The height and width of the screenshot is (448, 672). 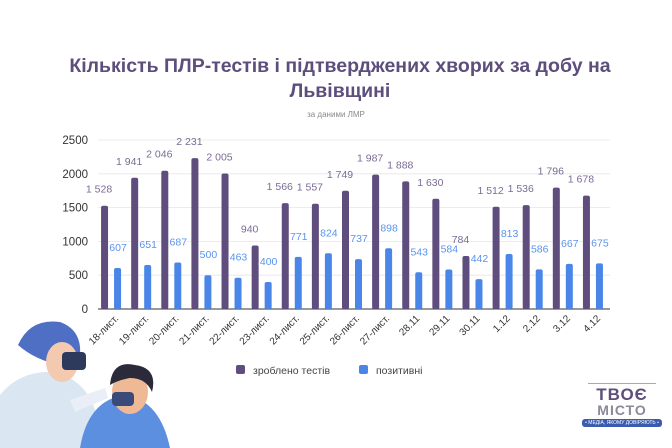 What do you see at coordinates (440, 325) in the screenshot?
I see `x-tick-label: 29.11` at bounding box center [440, 325].